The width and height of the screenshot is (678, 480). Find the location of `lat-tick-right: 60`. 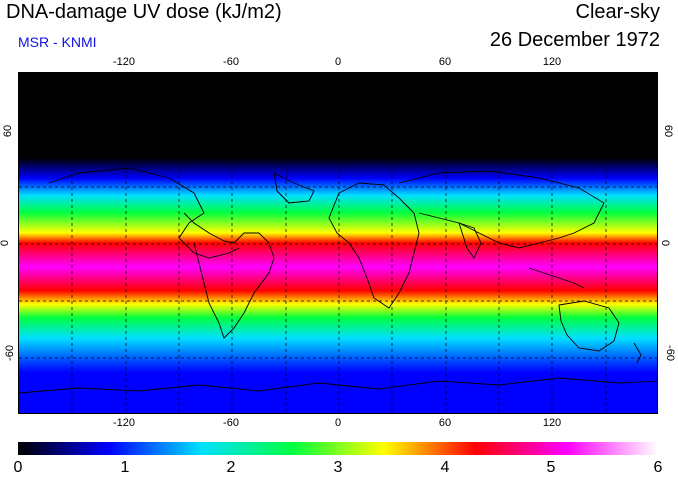

lat-tick-right: 60 is located at coordinates (668, 131).